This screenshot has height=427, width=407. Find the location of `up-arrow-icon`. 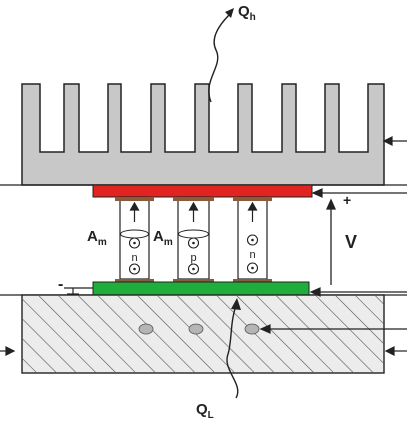

up-arrow-icon is located at coordinates (193, 211).